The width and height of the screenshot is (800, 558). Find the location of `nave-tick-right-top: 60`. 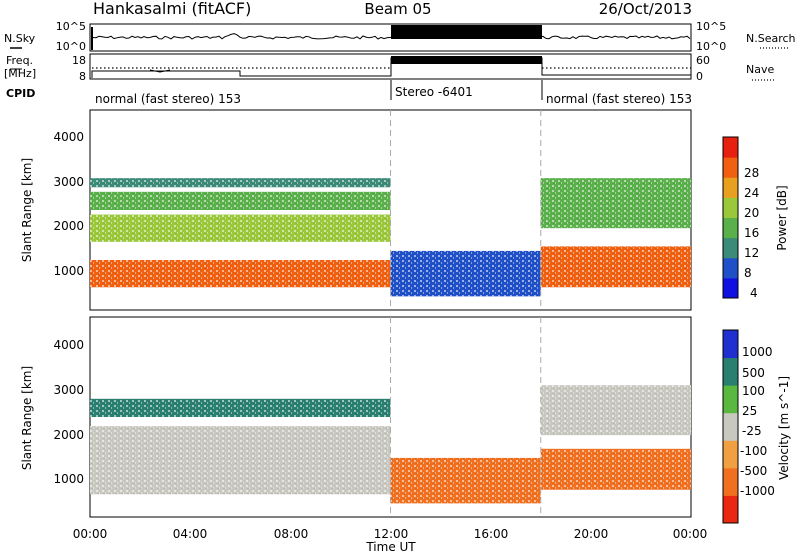

nave-tick-right-top: 60 is located at coordinates (703, 60).